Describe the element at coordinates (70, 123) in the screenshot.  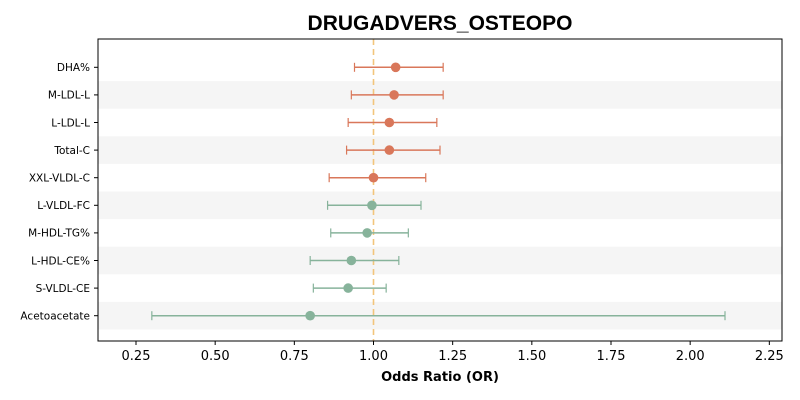
I see `y-tick-label: L-LDL-L` at that location.